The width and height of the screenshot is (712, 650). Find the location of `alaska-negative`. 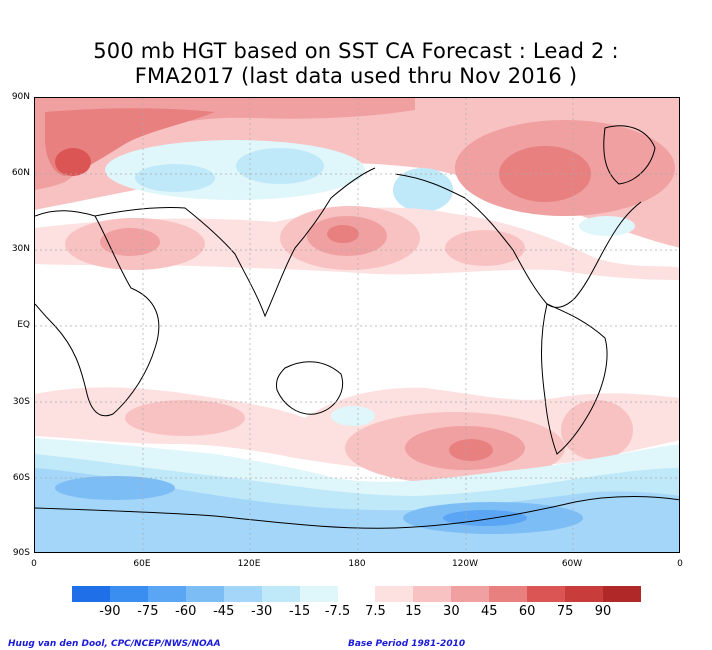

alaska-negative is located at coordinates (423, 190).